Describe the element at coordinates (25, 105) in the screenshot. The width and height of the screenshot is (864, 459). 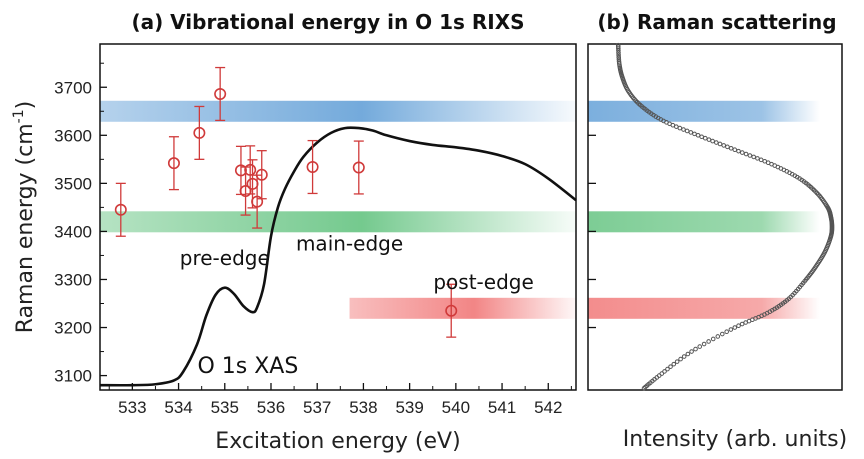
I see `y-axis-label-close: )` at that location.